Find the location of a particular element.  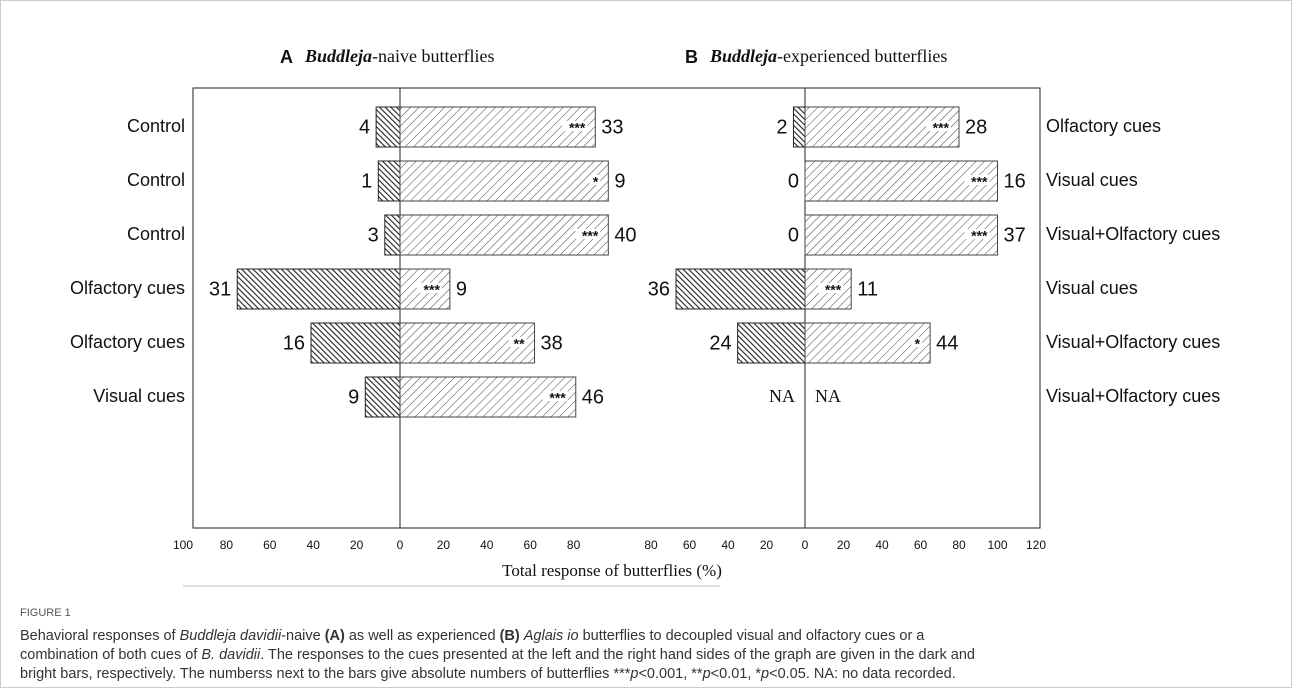

caption-segment: combination of both cues of is located at coordinates (110, 655).